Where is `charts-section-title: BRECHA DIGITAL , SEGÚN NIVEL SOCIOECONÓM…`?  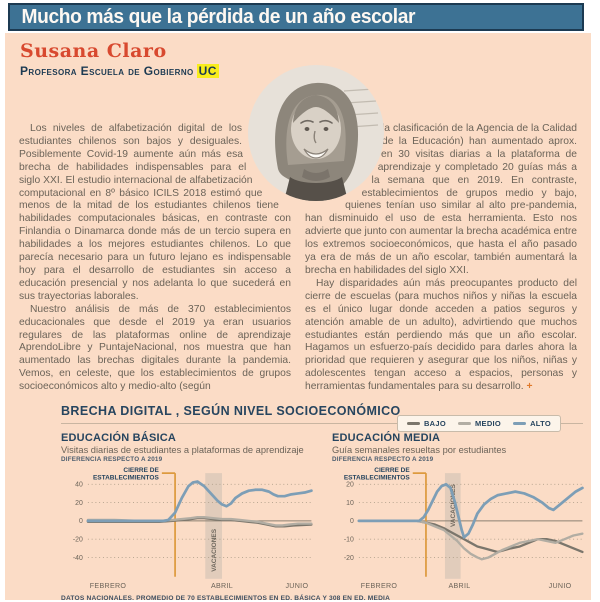 charts-section-title: BRECHA DIGITAL , SEGÚN NIVEL SOCIOECONÓM… is located at coordinates (231, 411).